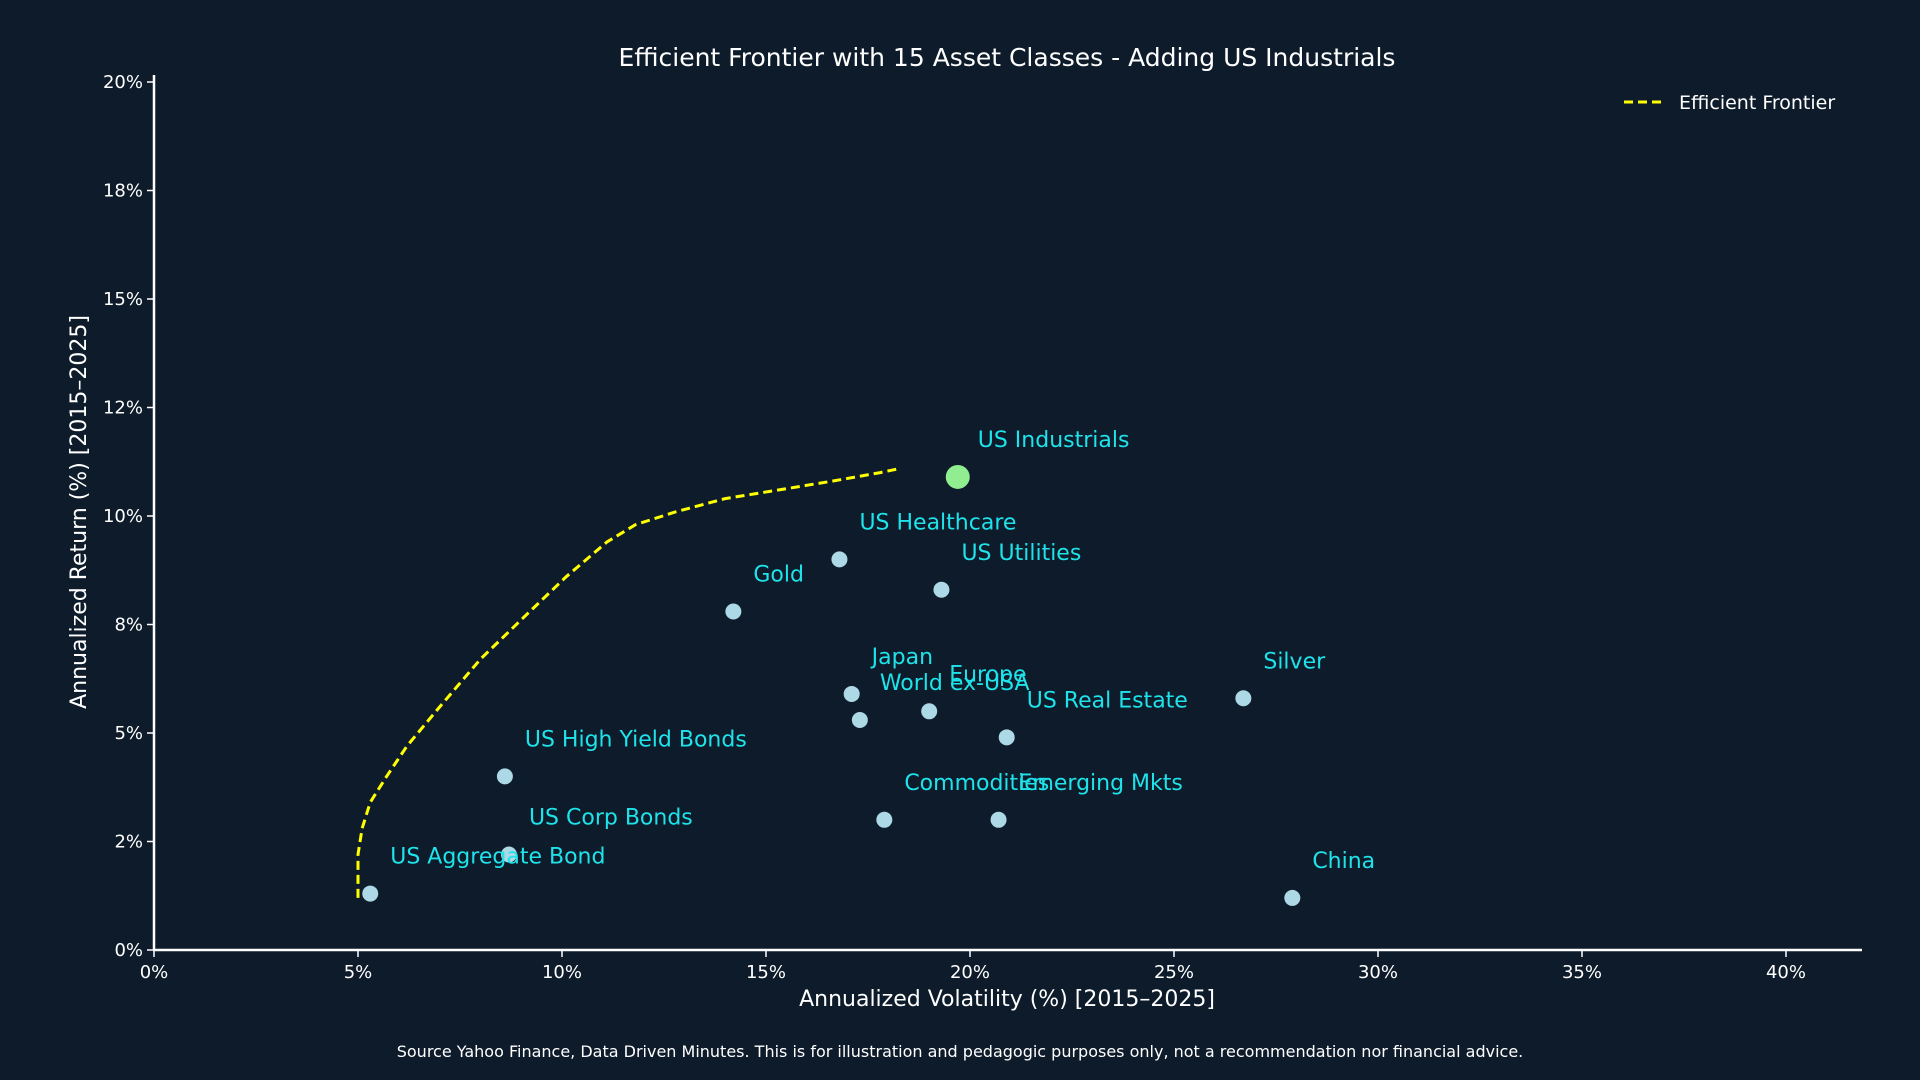 This screenshot has height=1080, width=1920. I want to click on y-tick-label: 2%, so click(128, 842).